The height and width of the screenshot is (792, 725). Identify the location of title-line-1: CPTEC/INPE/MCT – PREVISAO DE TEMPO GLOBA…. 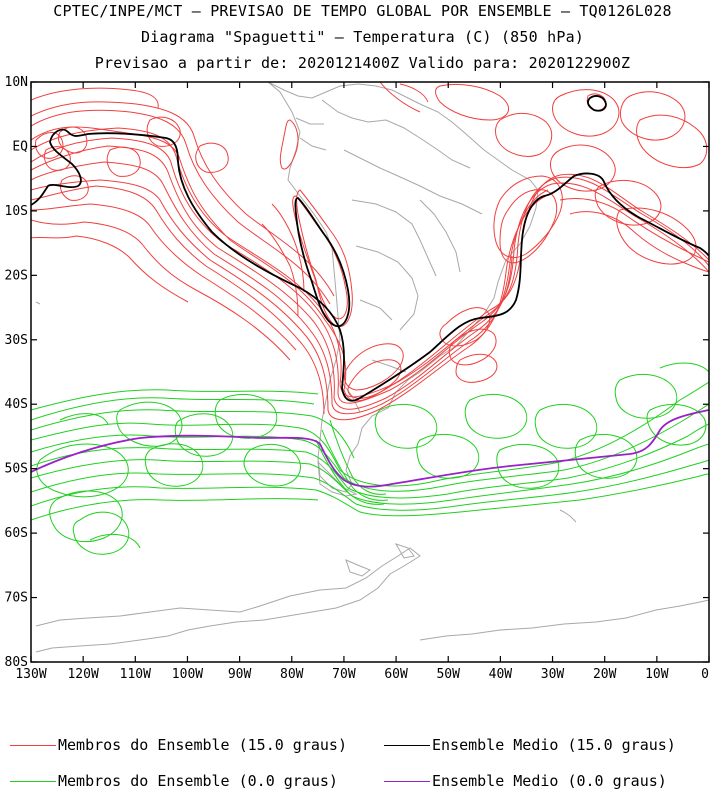
(362, 11).